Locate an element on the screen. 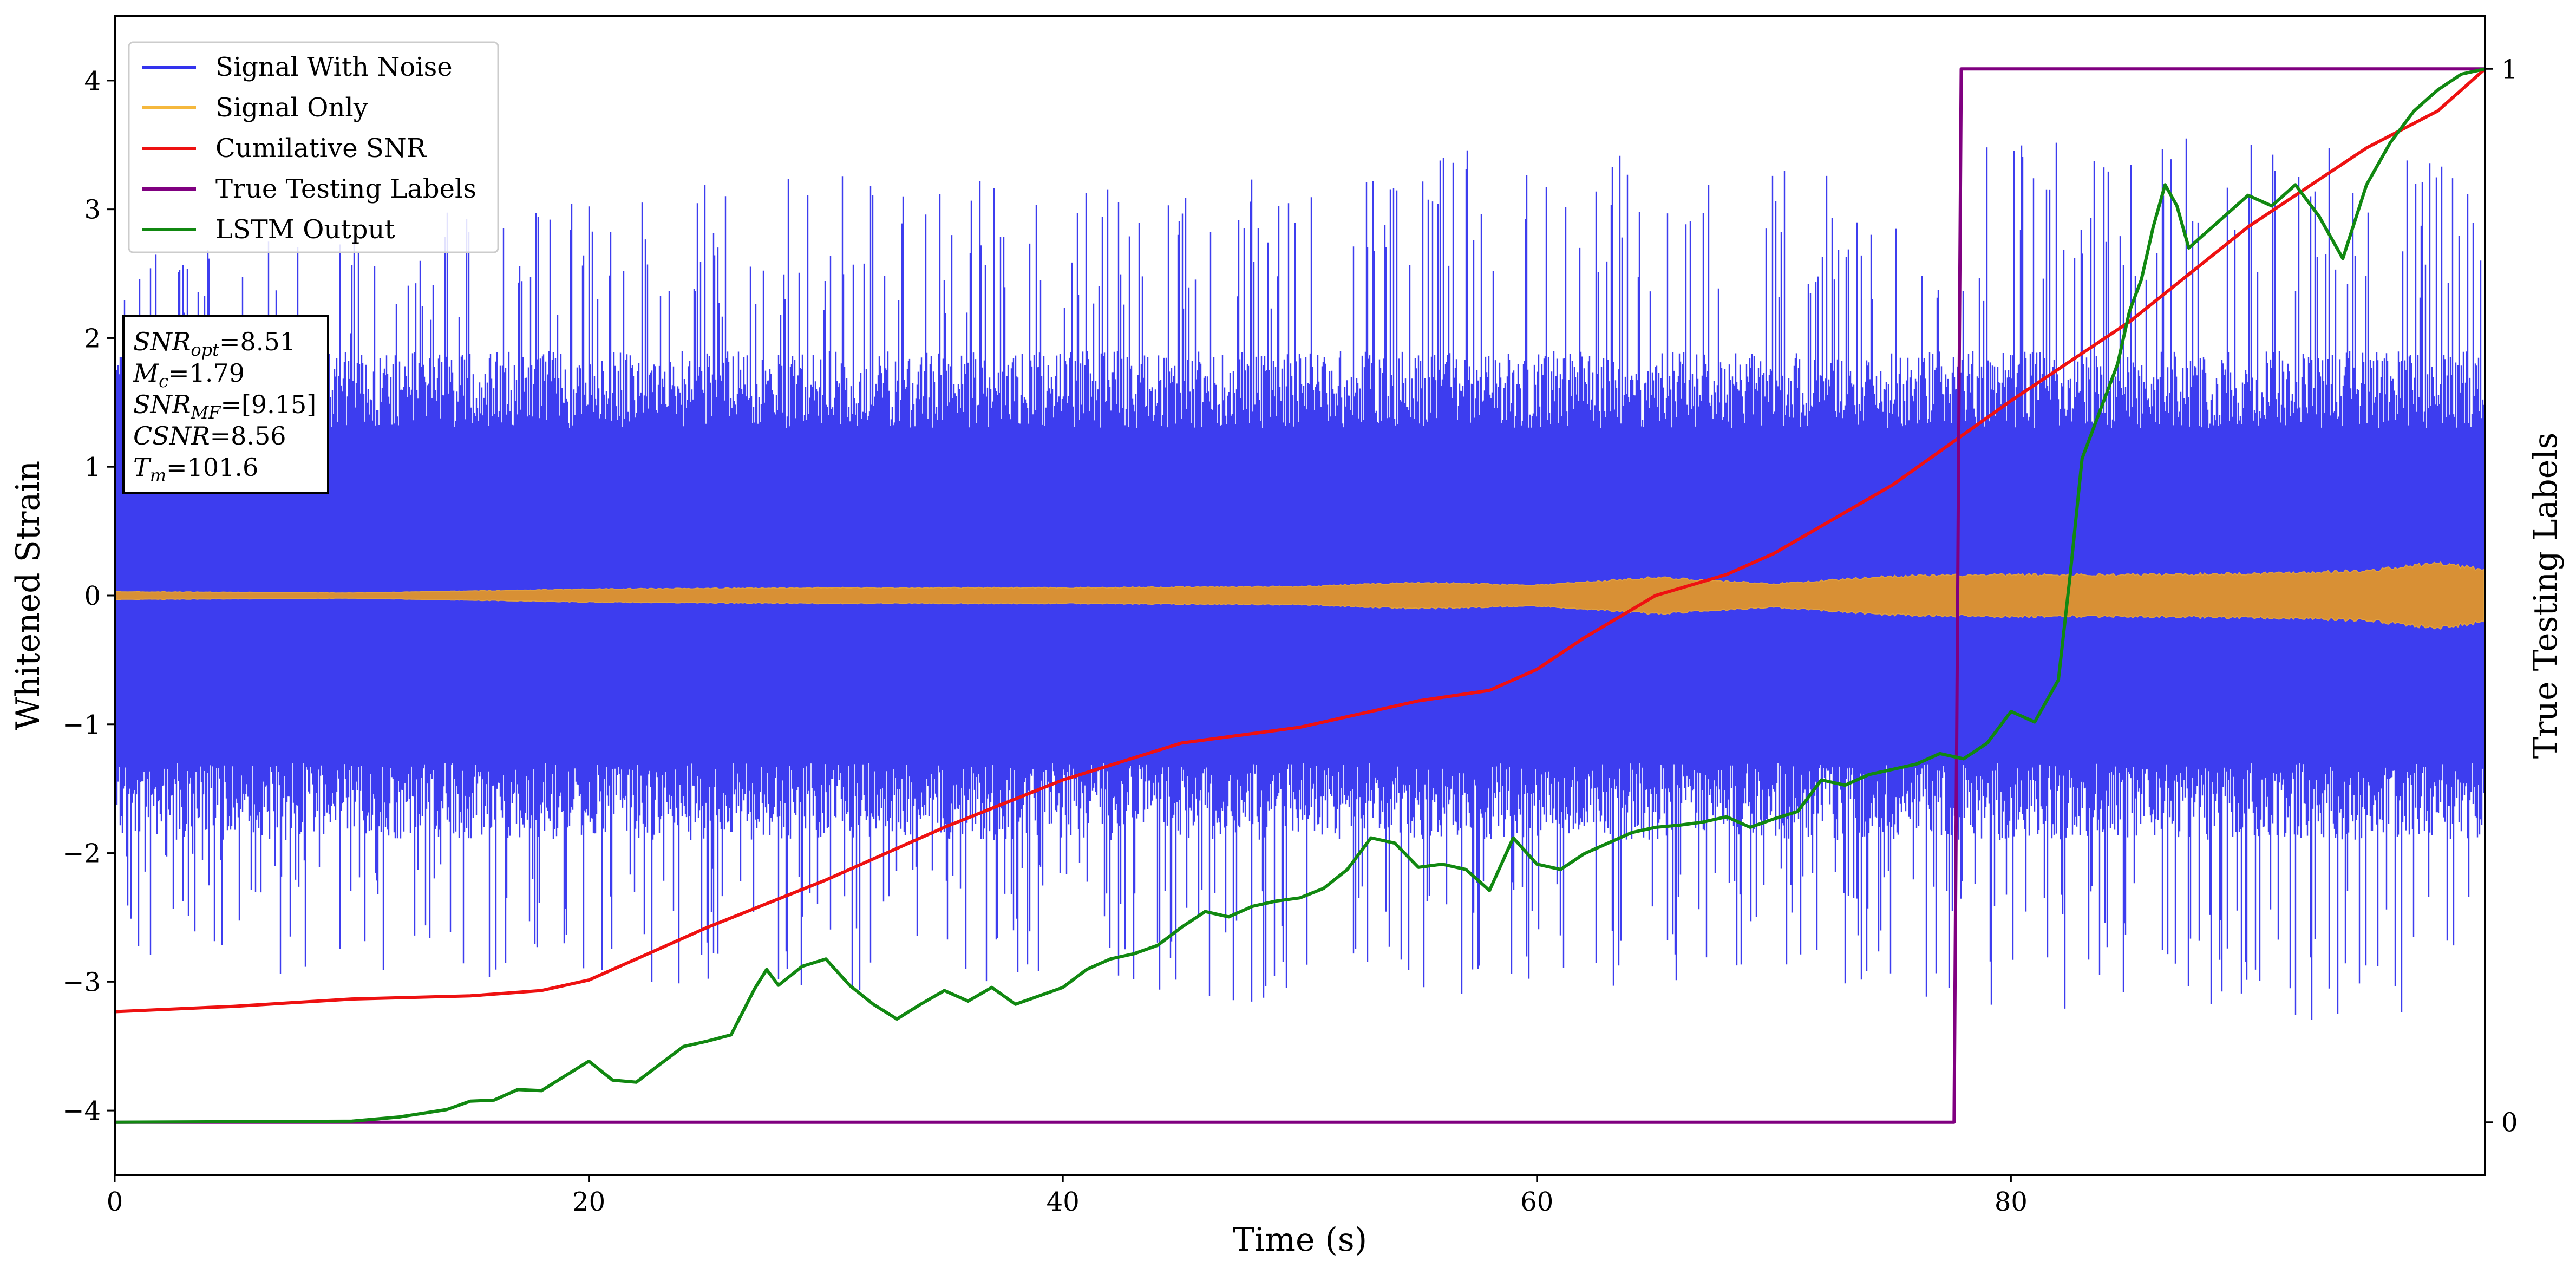  info-box-frame is located at coordinates (225, 404).